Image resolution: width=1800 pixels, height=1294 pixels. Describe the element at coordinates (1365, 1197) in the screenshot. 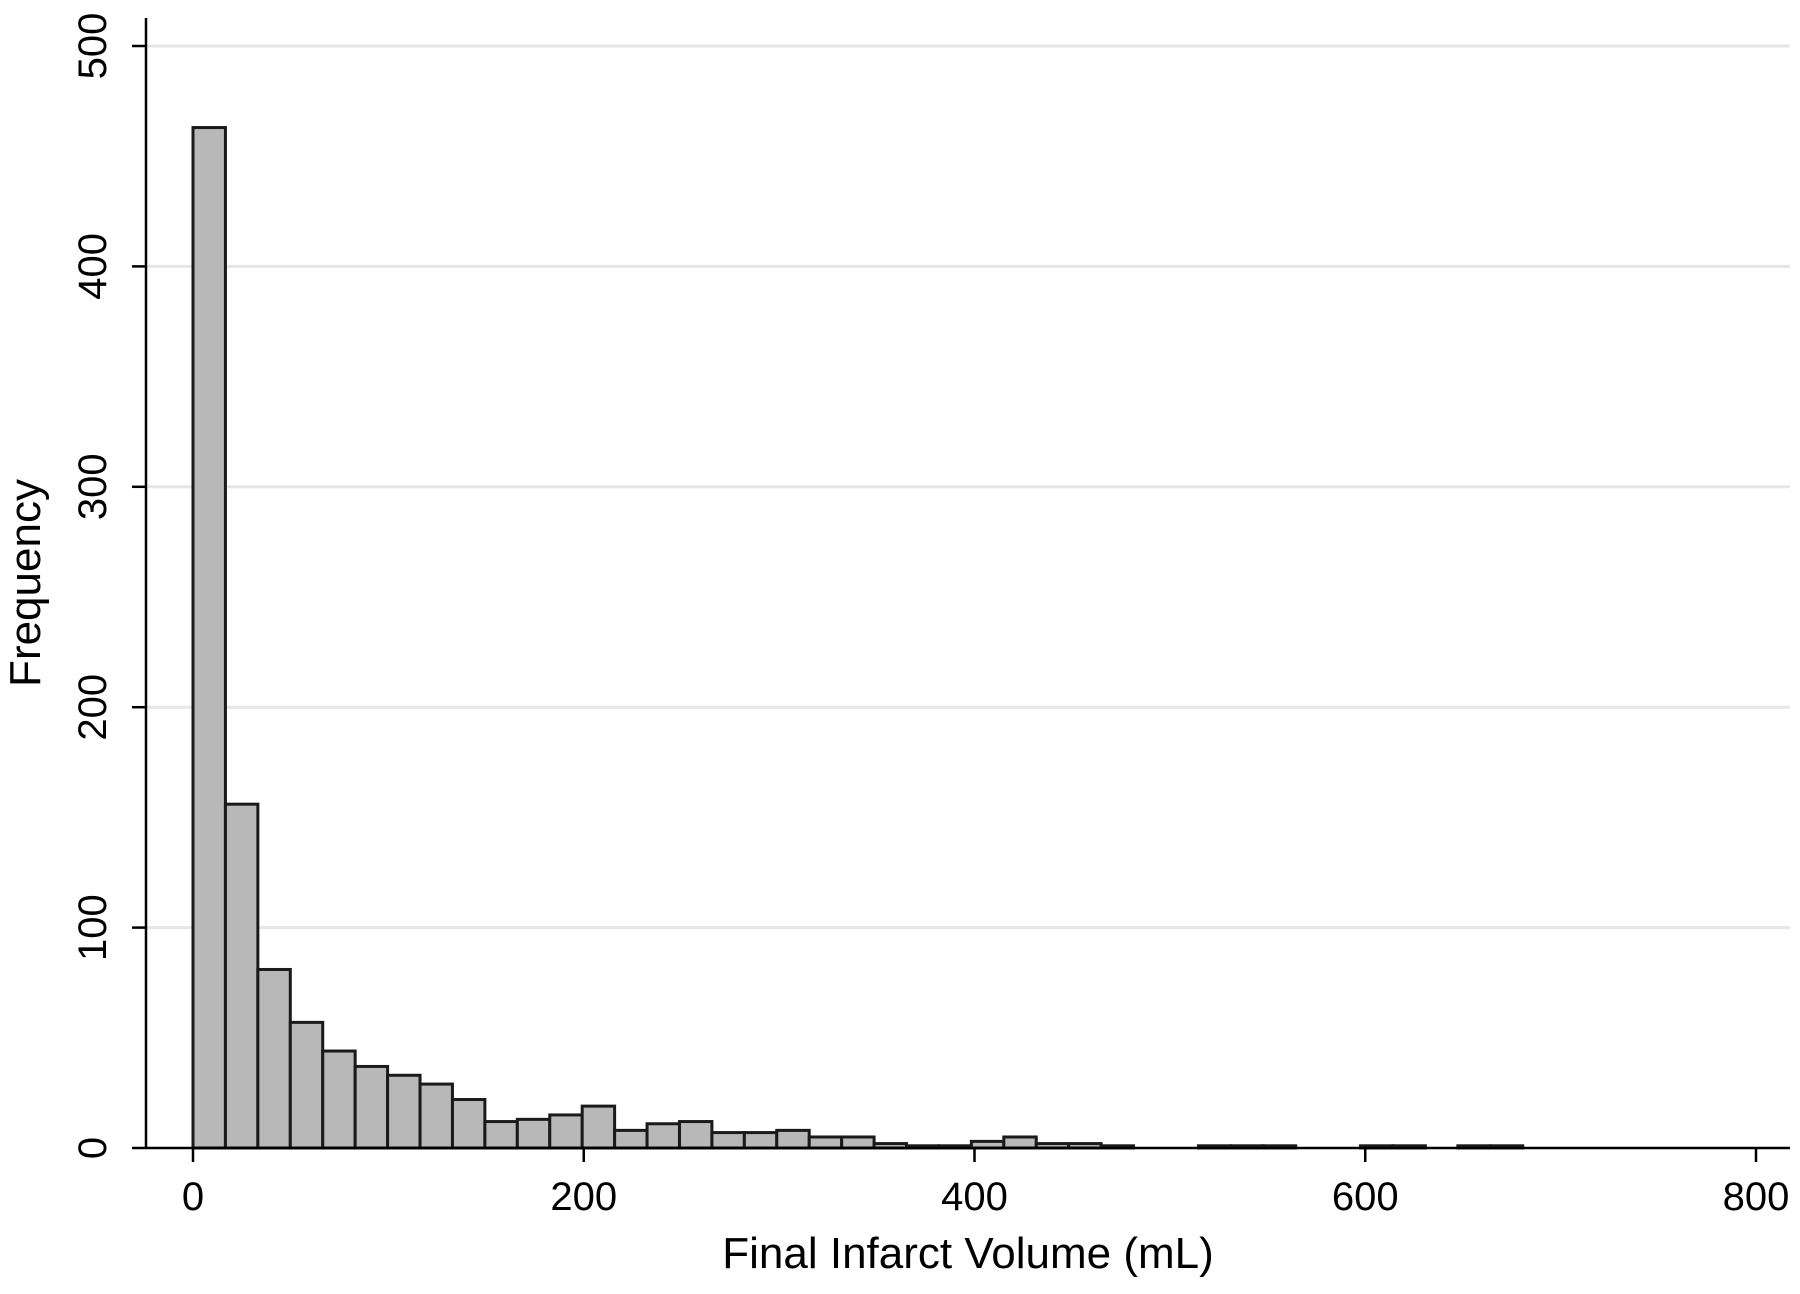

I see `x-tick-label: 600` at that location.